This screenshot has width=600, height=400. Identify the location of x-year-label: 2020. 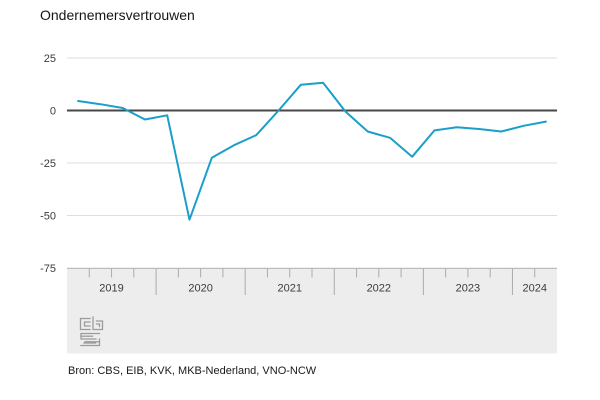
(200, 289).